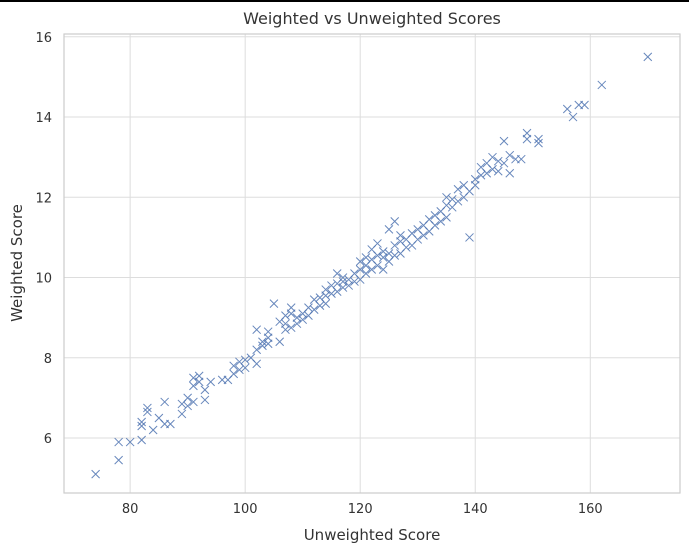  What do you see at coordinates (48, 439) in the screenshot?
I see `y-tick-label: 6` at bounding box center [48, 439].